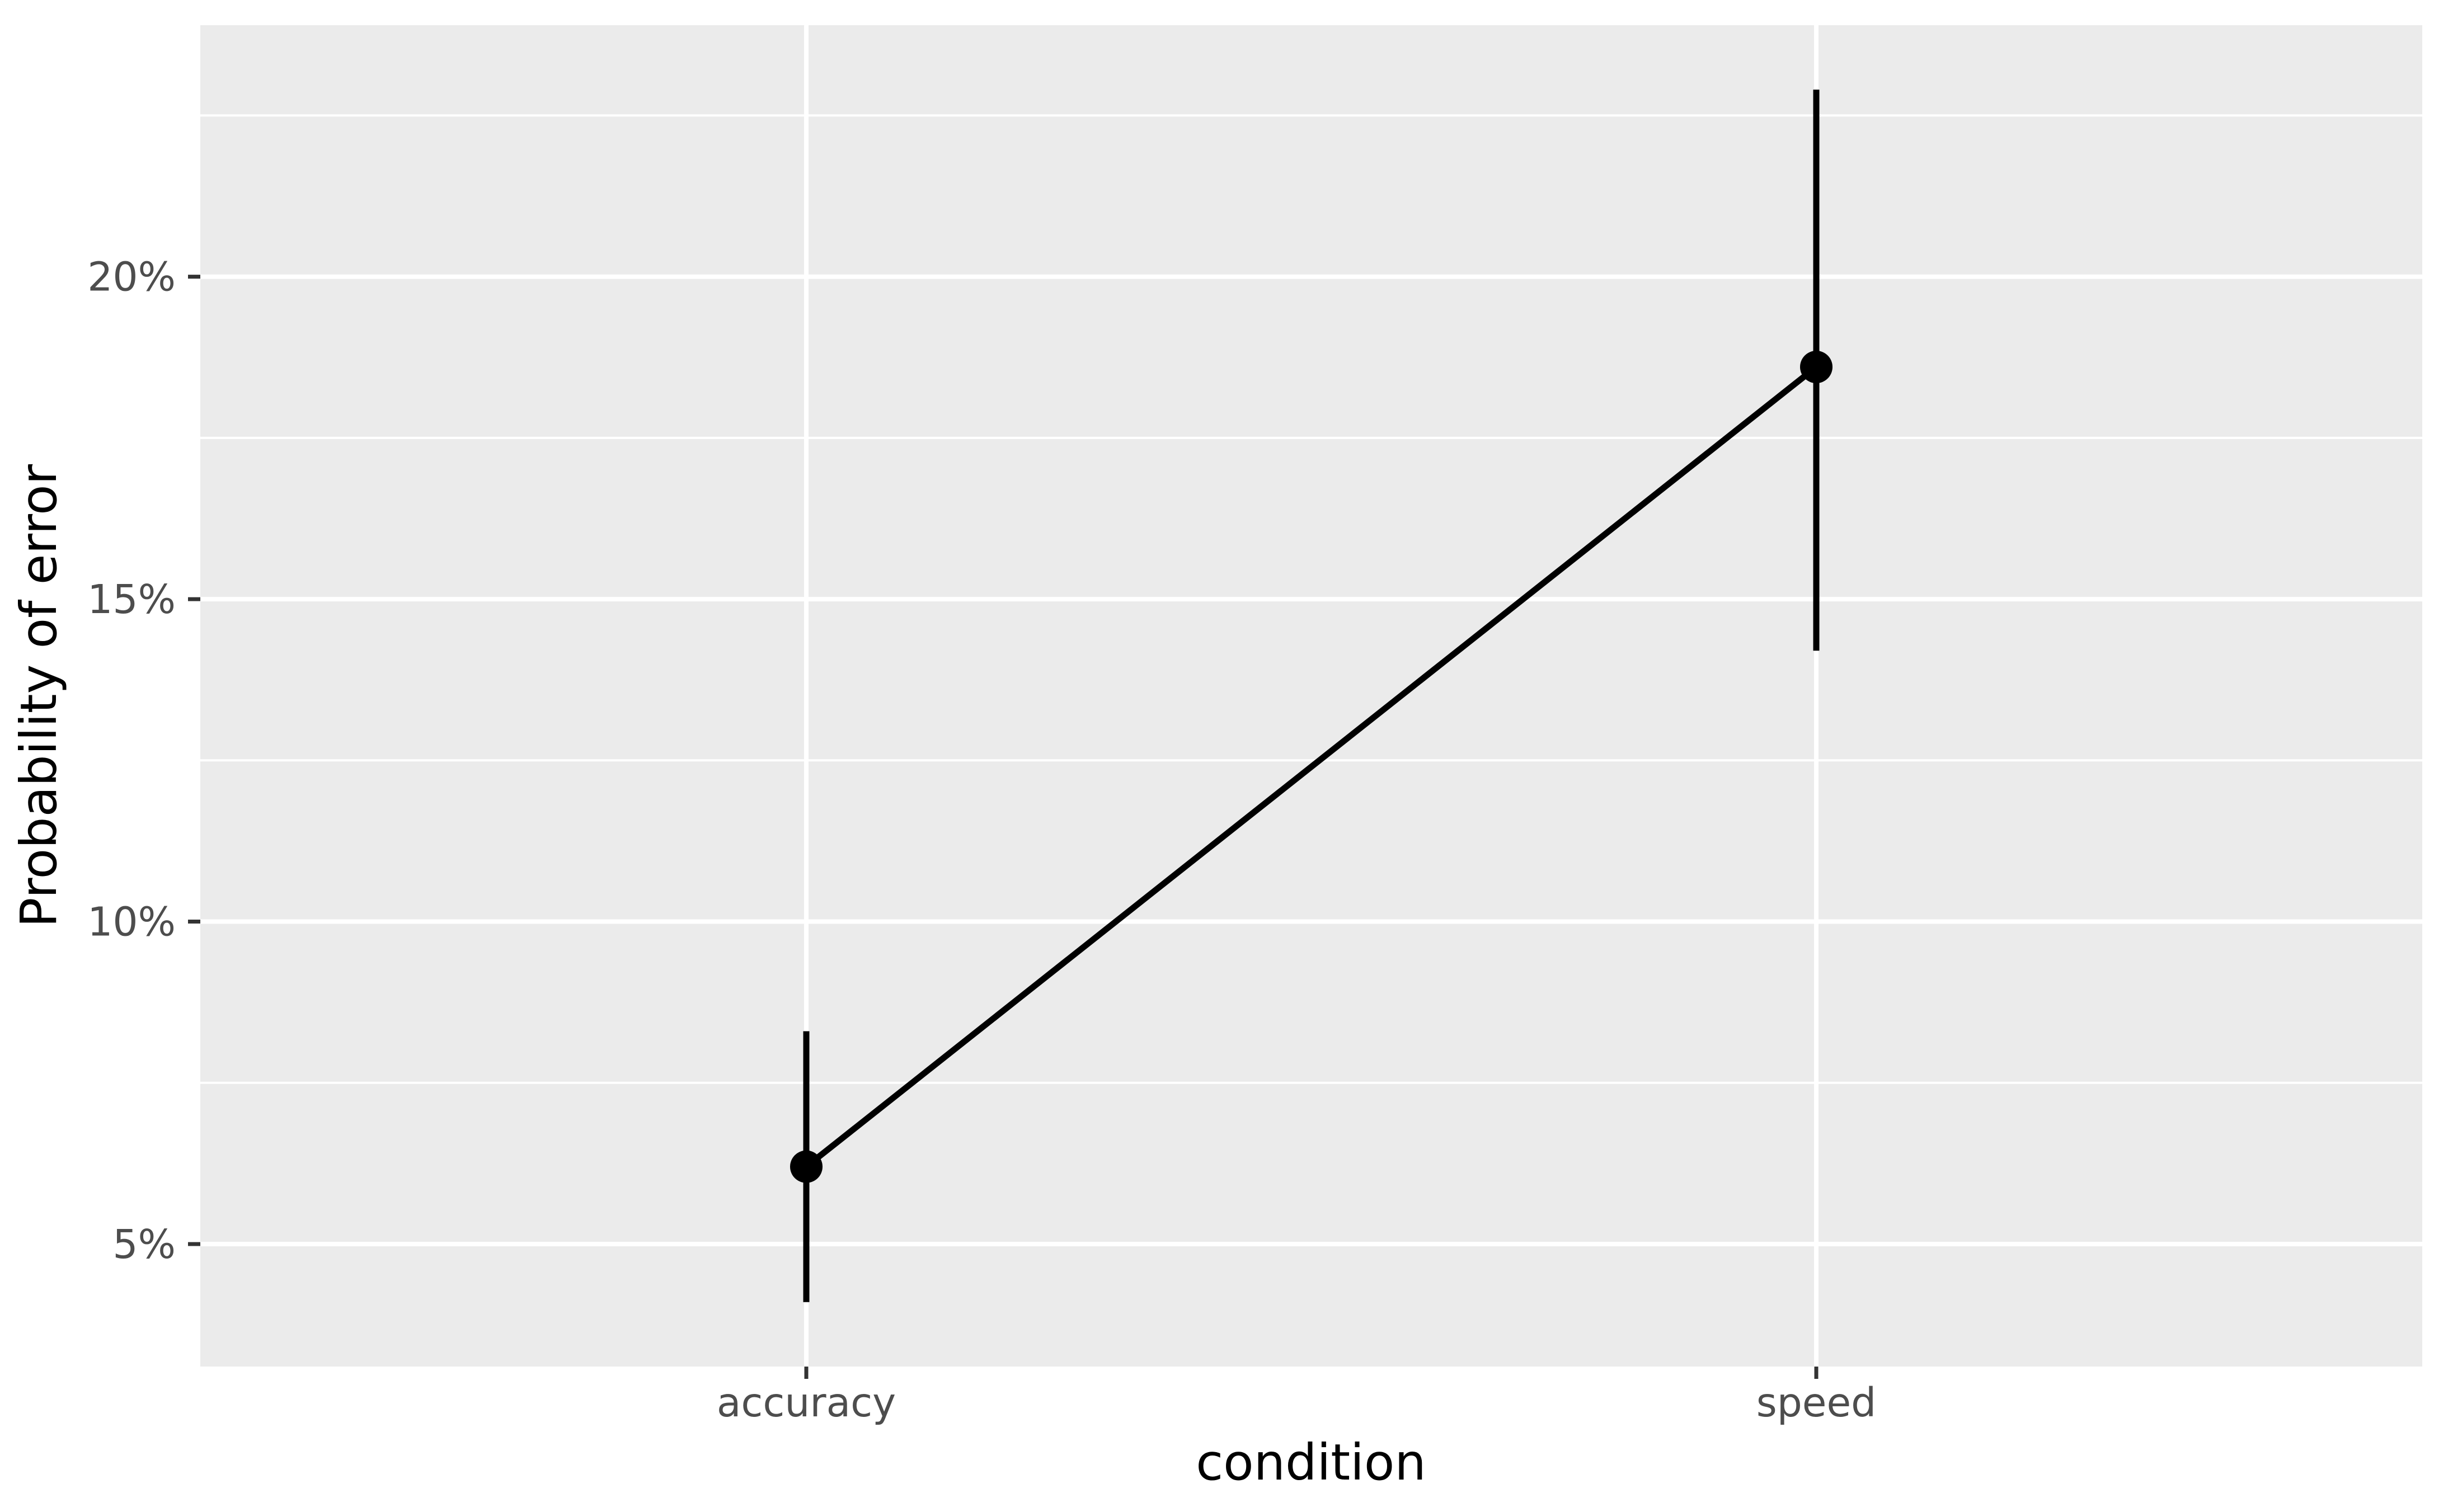 The height and width of the screenshot is (1512, 2448). Describe the element at coordinates (131, 922) in the screenshot. I see `y-tick-label: 10%` at that location.